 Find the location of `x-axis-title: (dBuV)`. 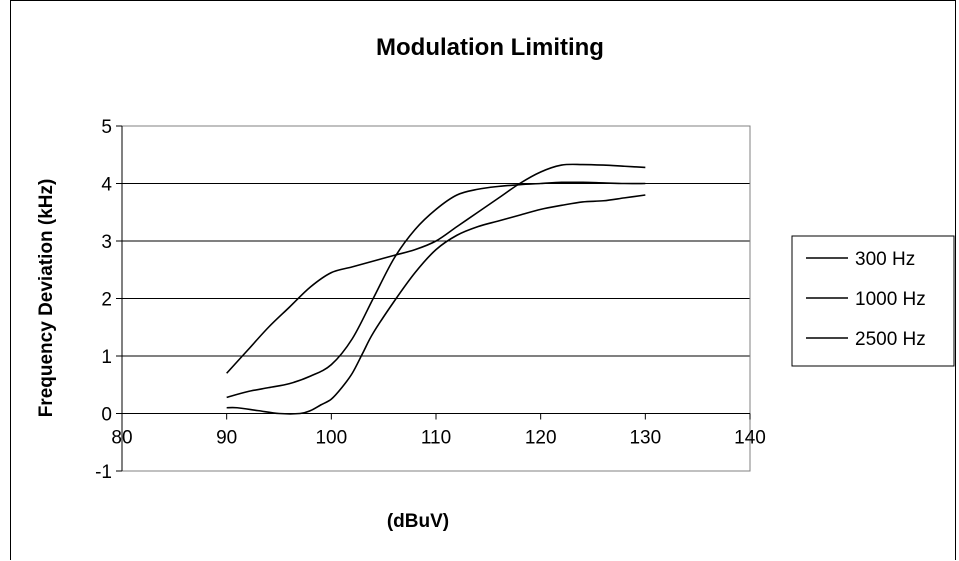

x-axis-title: (dBuV) is located at coordinates (418, 521).